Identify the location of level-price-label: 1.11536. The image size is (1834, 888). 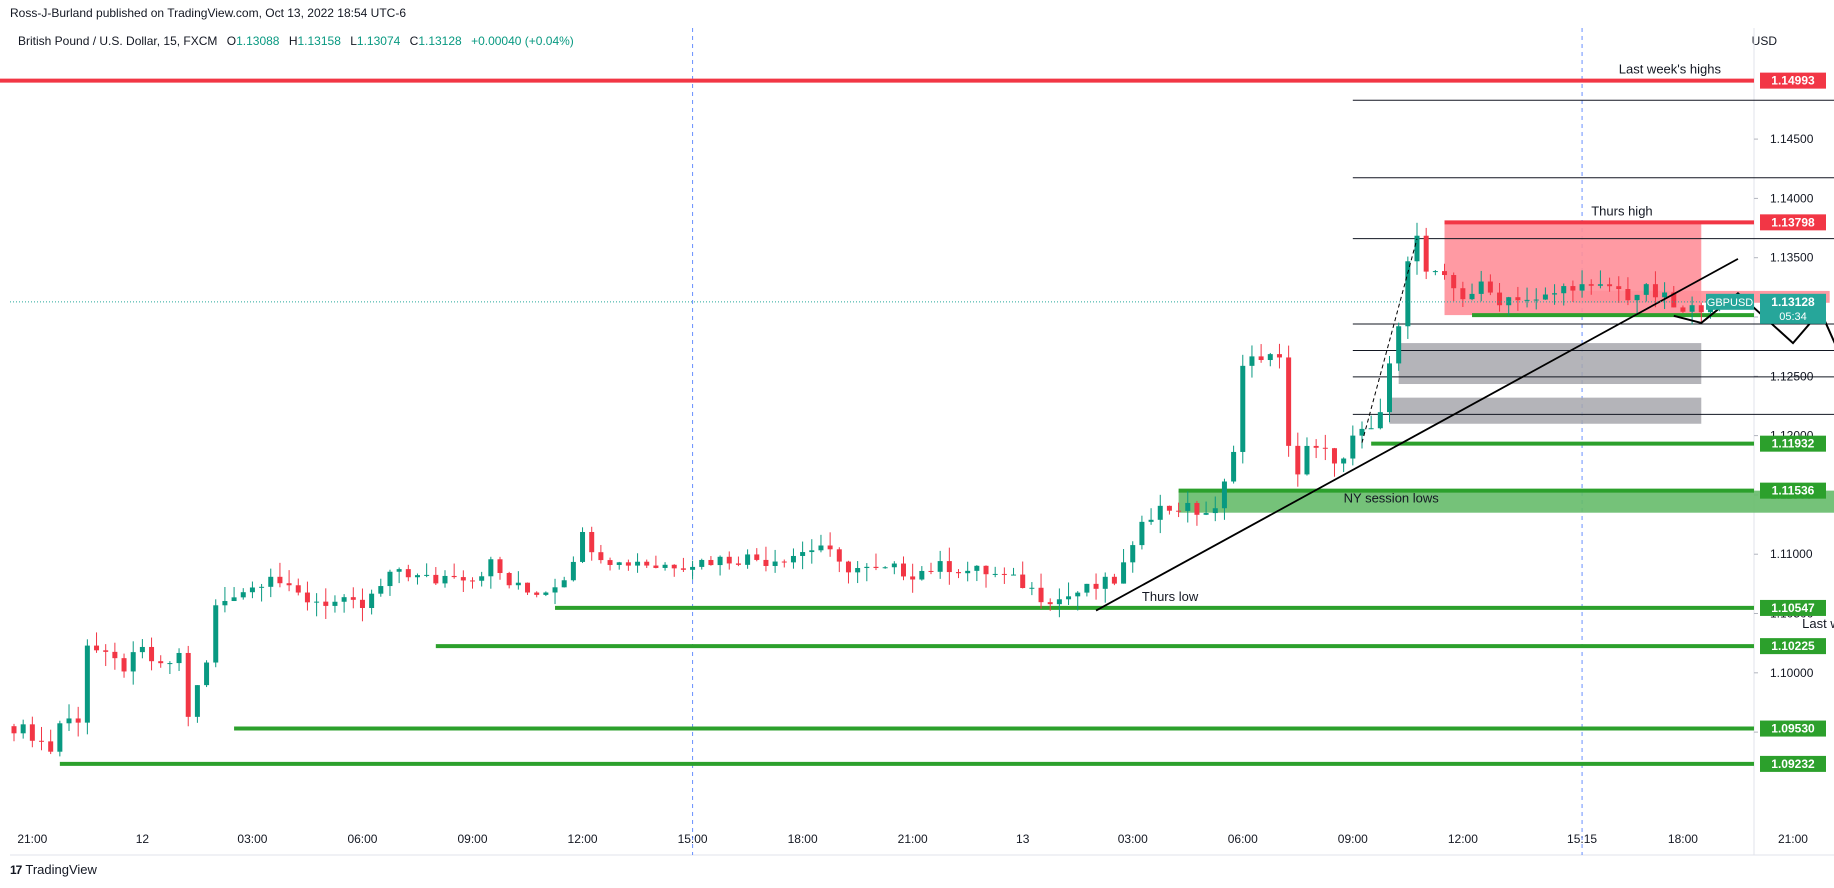
(1793, 491).